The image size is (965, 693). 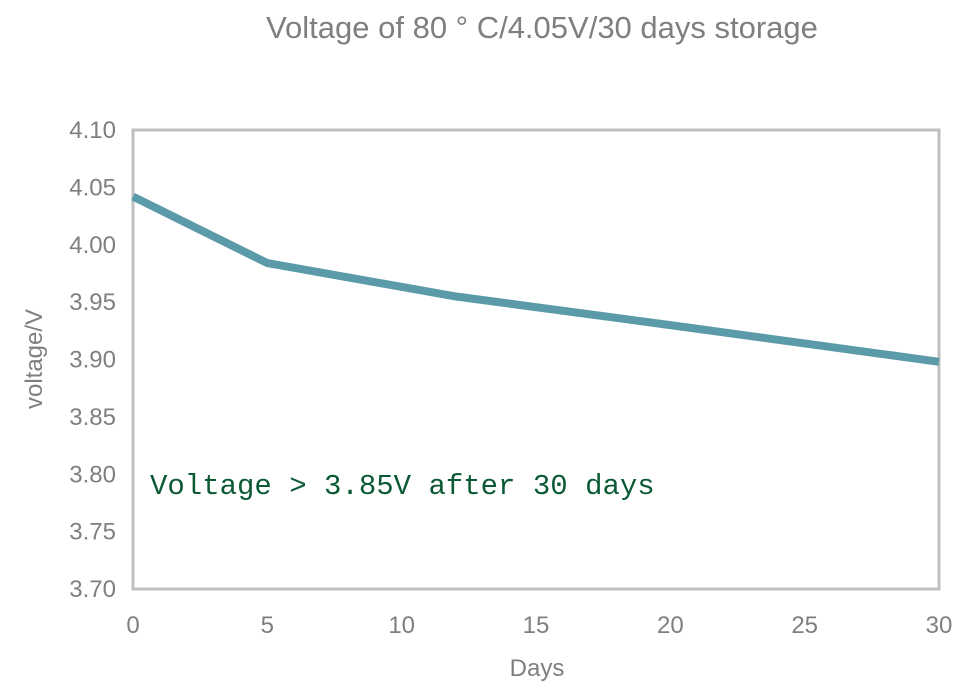 I want to click on x-tick-label: 20, so click(x=670, y=625).